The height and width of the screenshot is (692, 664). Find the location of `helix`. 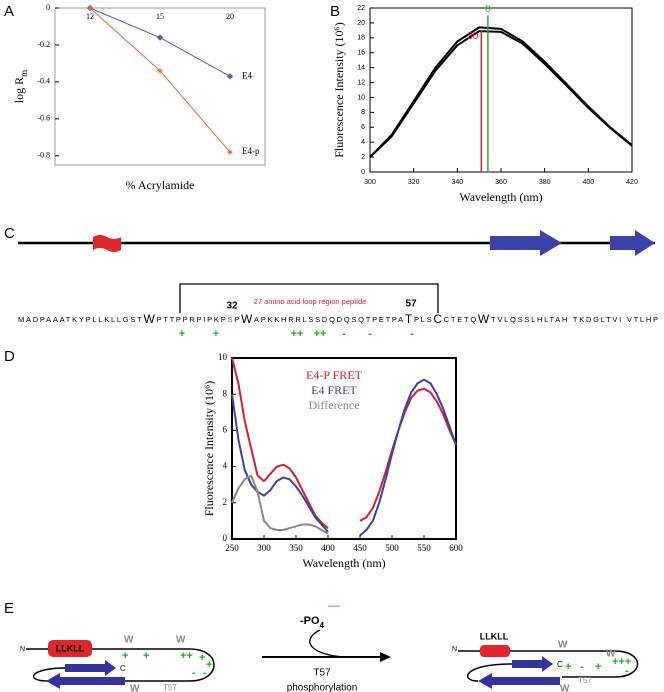

helix is located at coordinates (107, 243).